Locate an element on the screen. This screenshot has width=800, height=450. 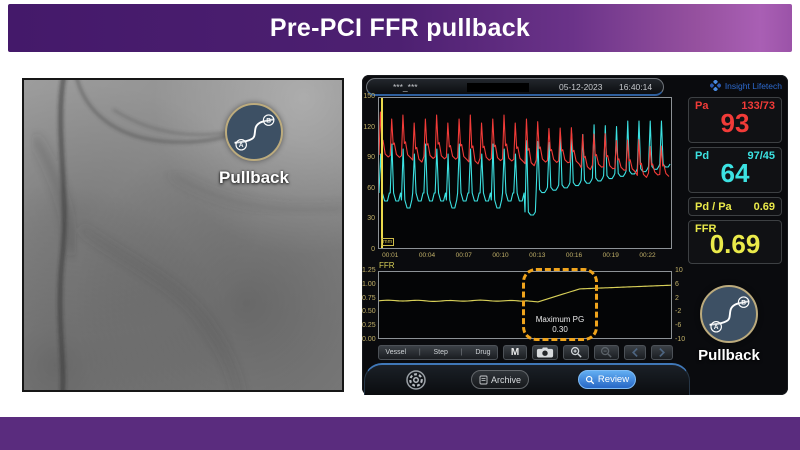
tick-label: 120 is located at coordinates (369, 127).